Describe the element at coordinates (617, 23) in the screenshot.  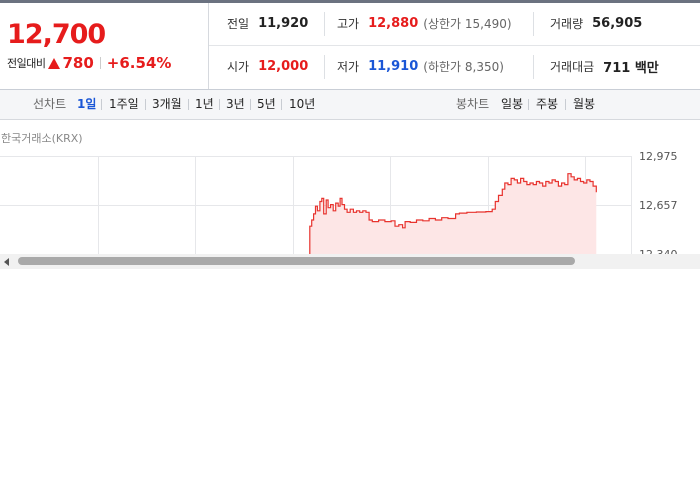
I see `stat-value: 56,905` at that location.